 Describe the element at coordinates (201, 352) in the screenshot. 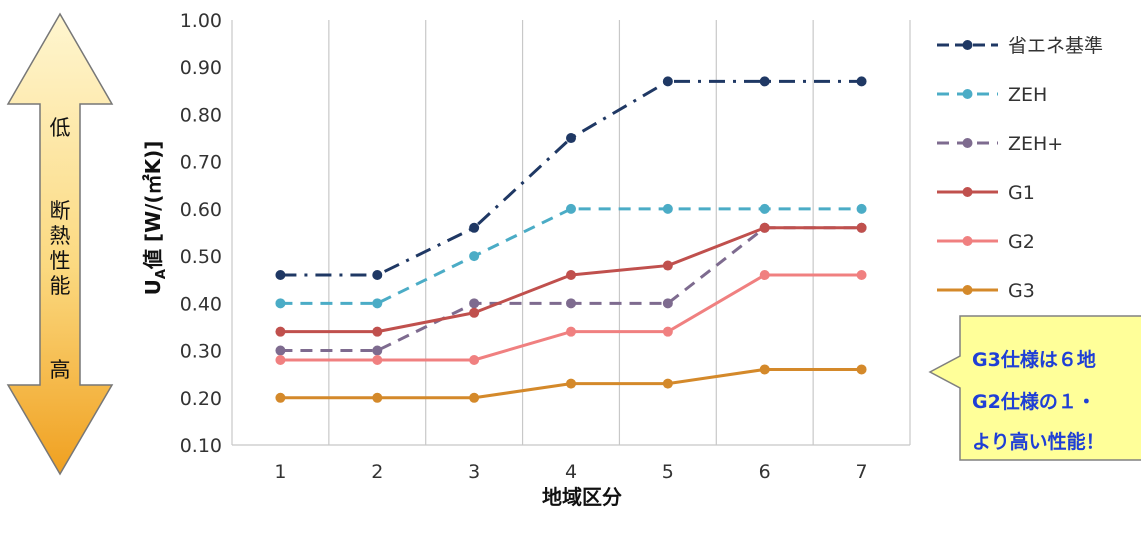

I see `y-tick-label: 0.30` at that location.